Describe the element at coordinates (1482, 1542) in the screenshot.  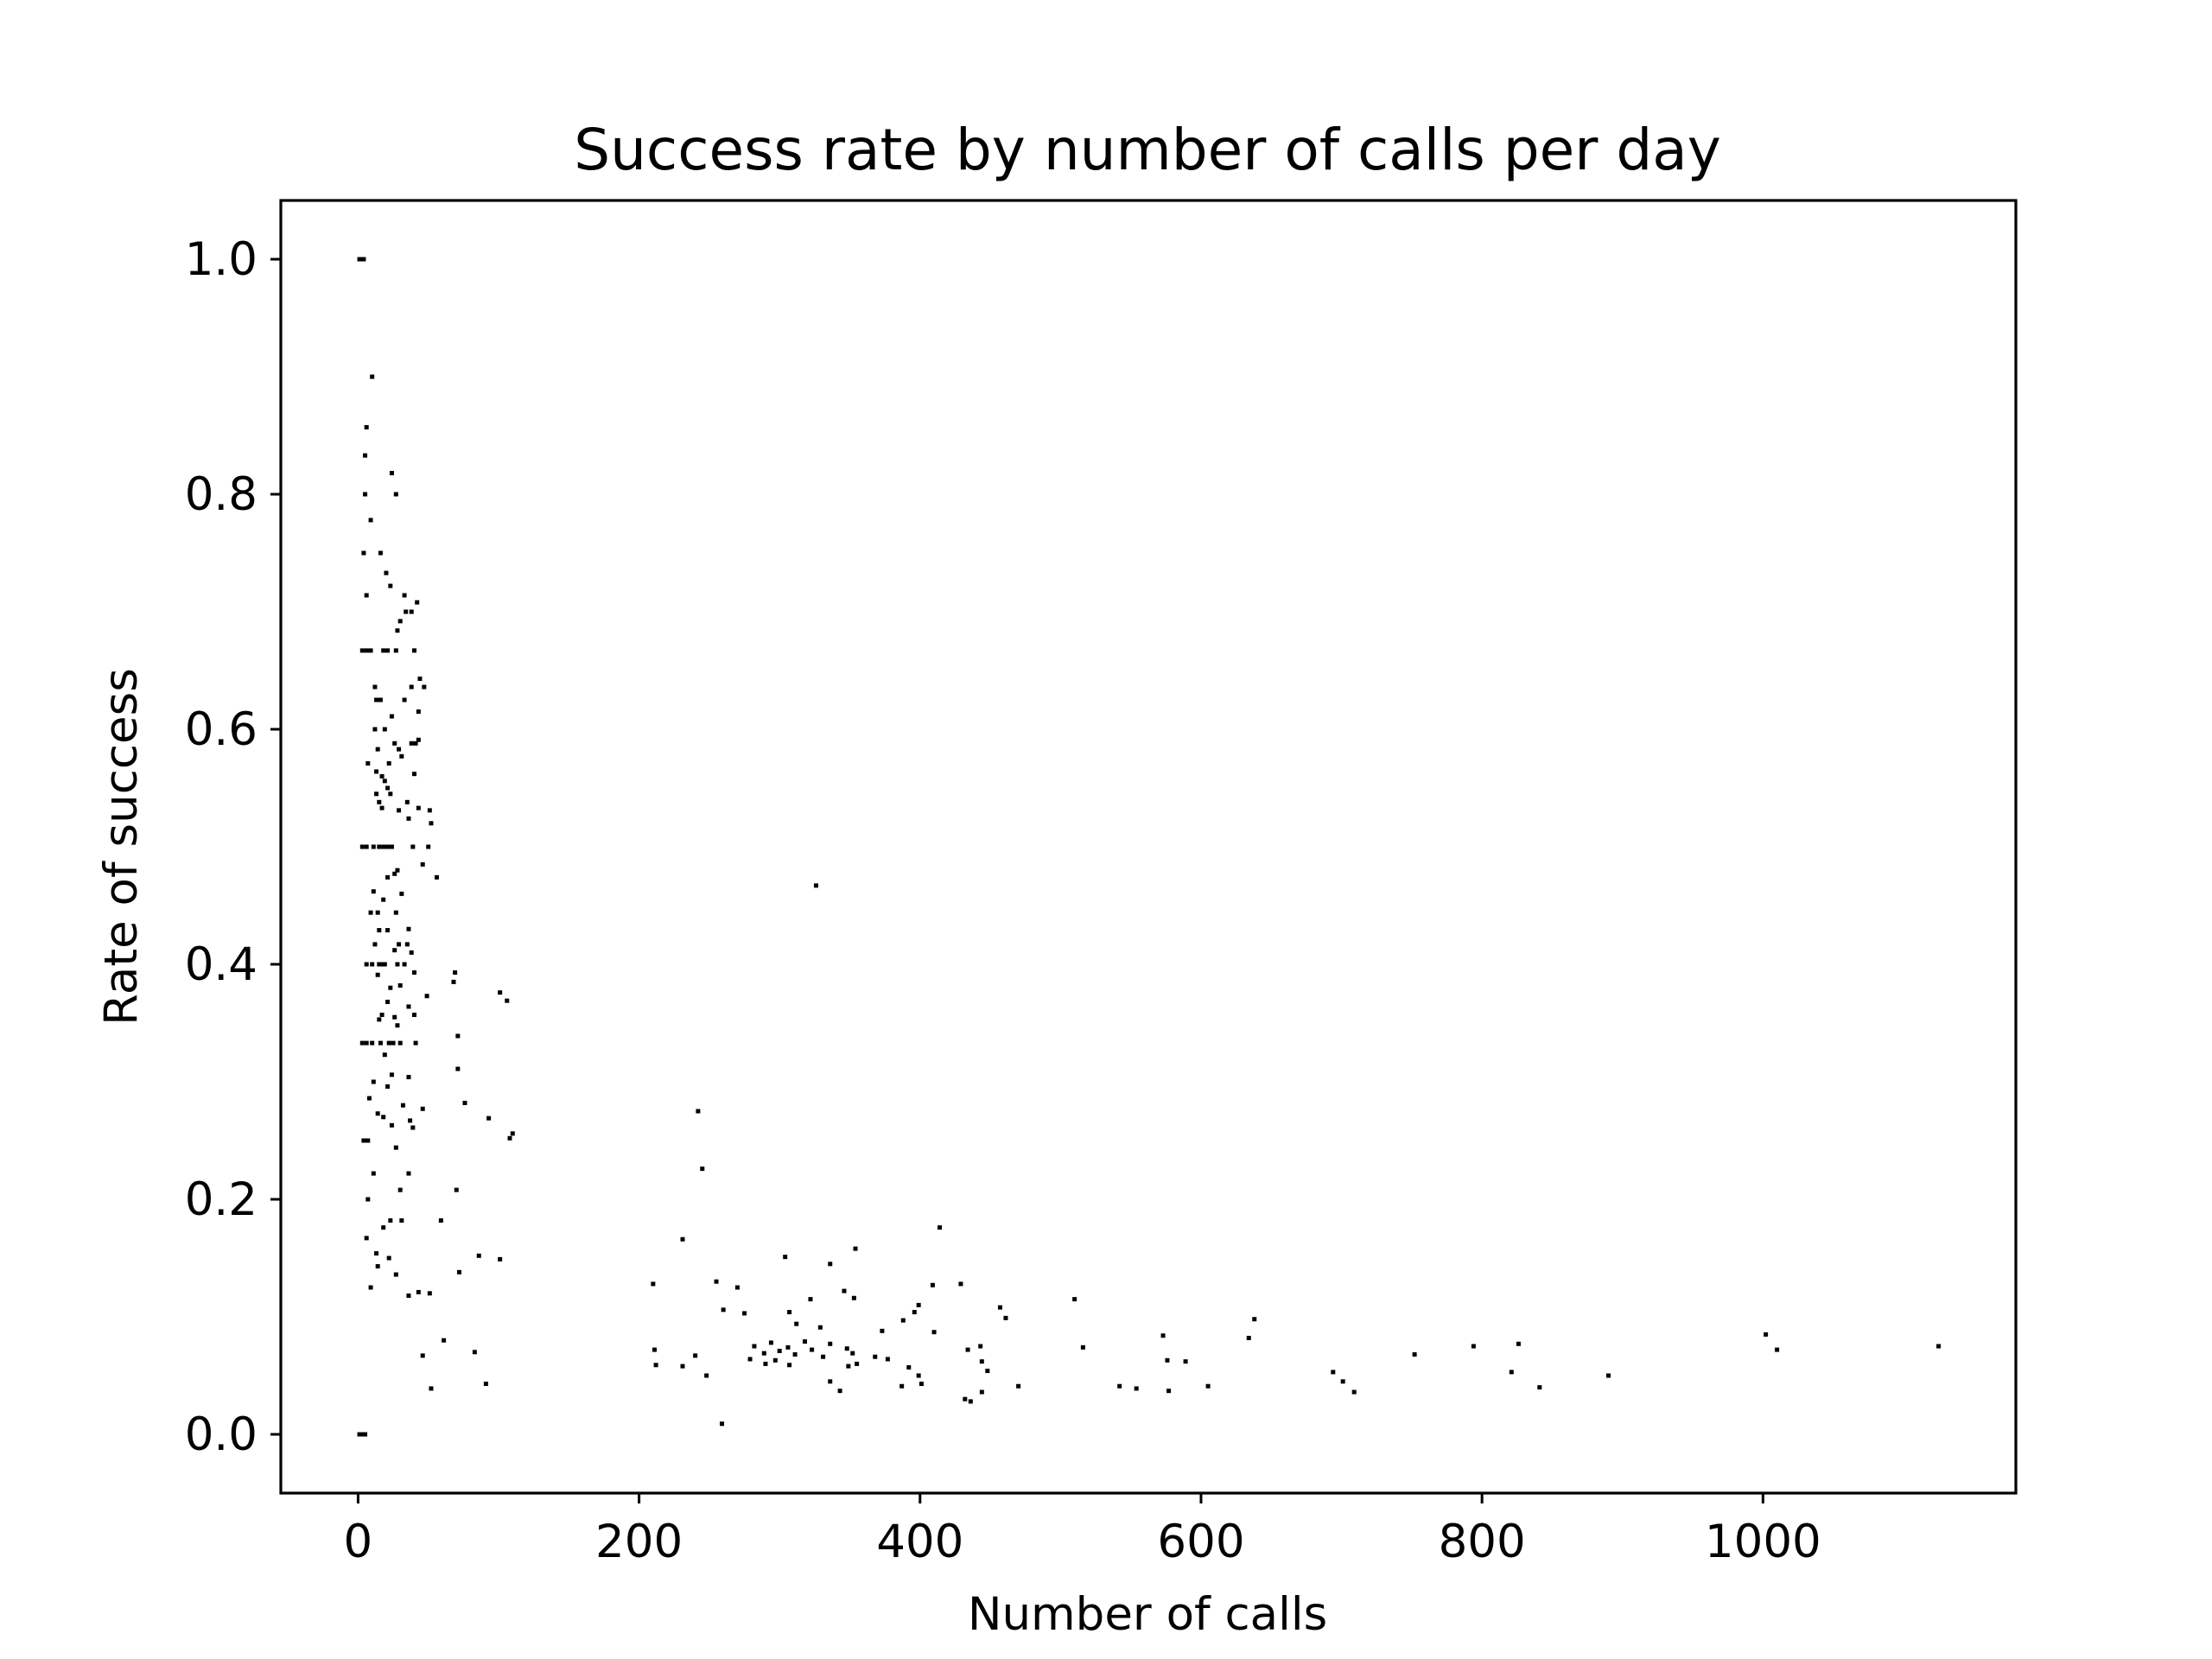
I see `x-tick-label: 800` at that location.